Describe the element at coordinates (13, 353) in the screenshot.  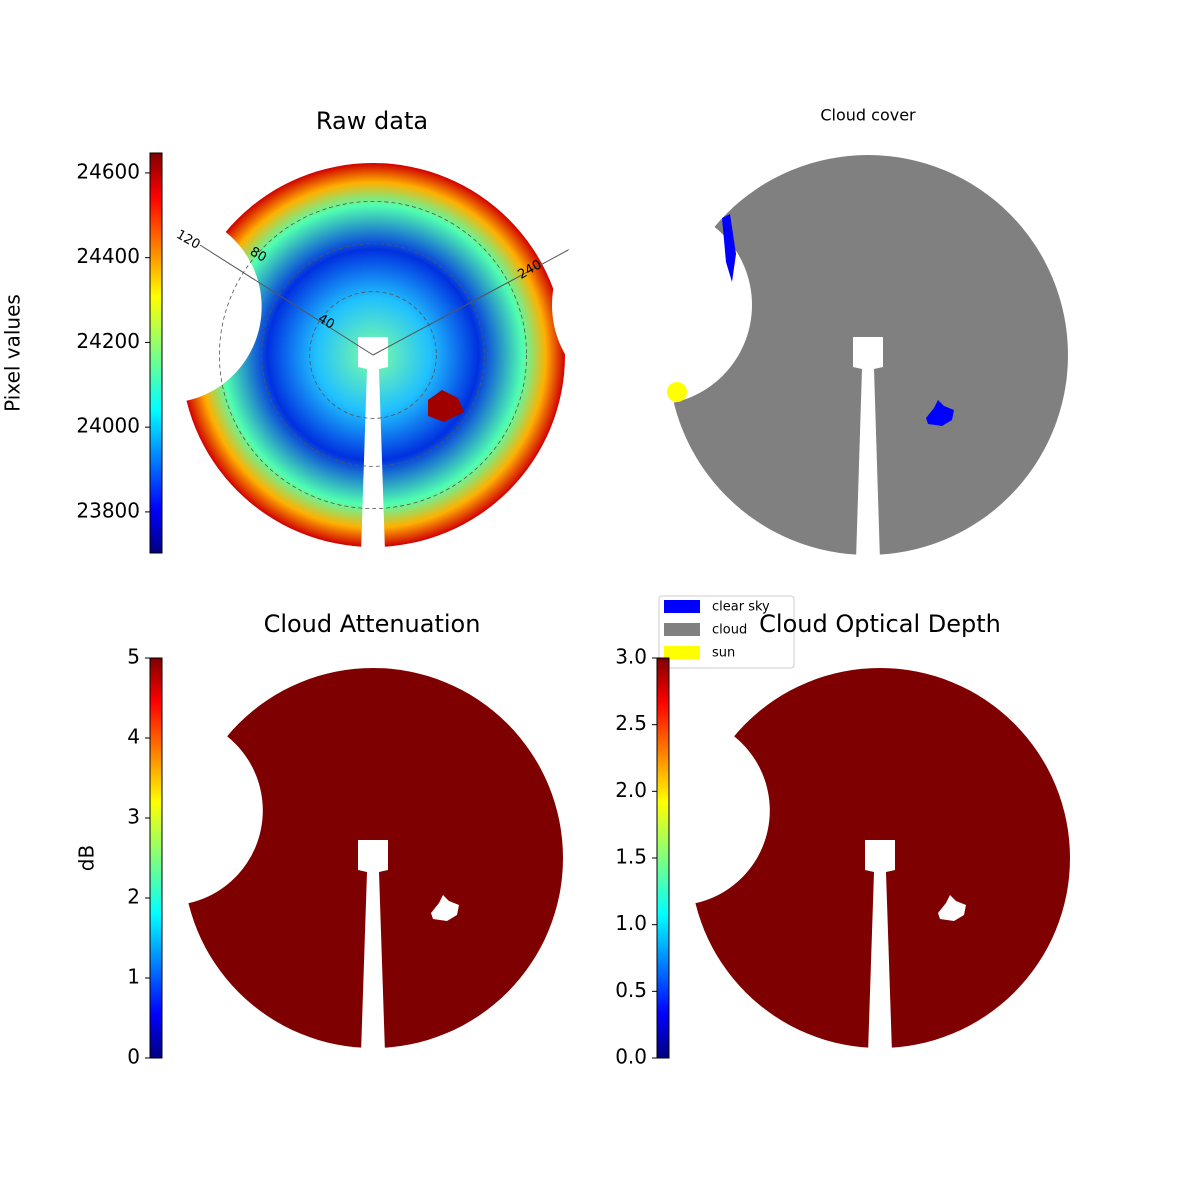
I see `colorbar-label: Pixel values` at that location.